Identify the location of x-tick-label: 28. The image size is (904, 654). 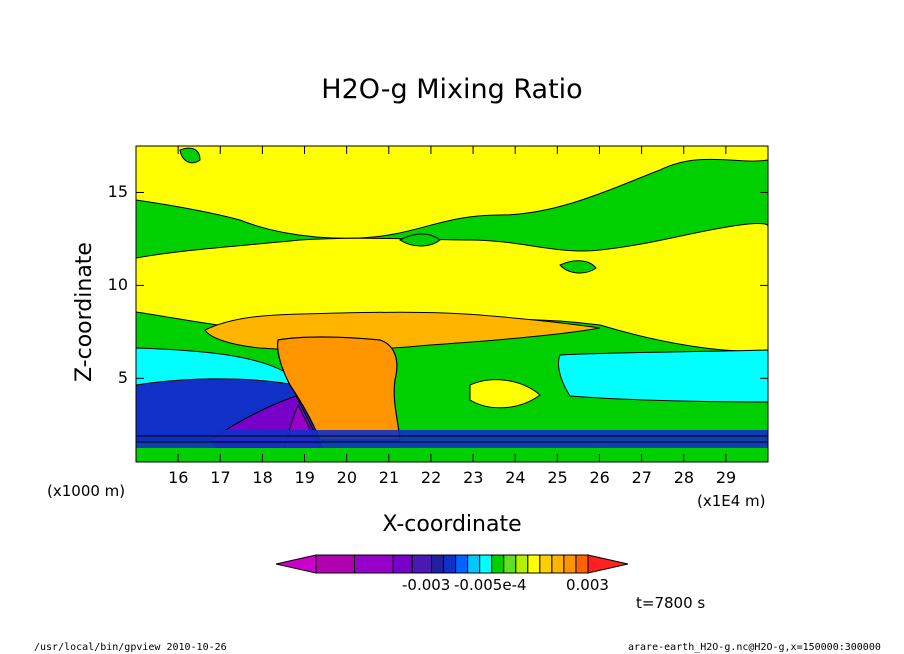
(684, 477).